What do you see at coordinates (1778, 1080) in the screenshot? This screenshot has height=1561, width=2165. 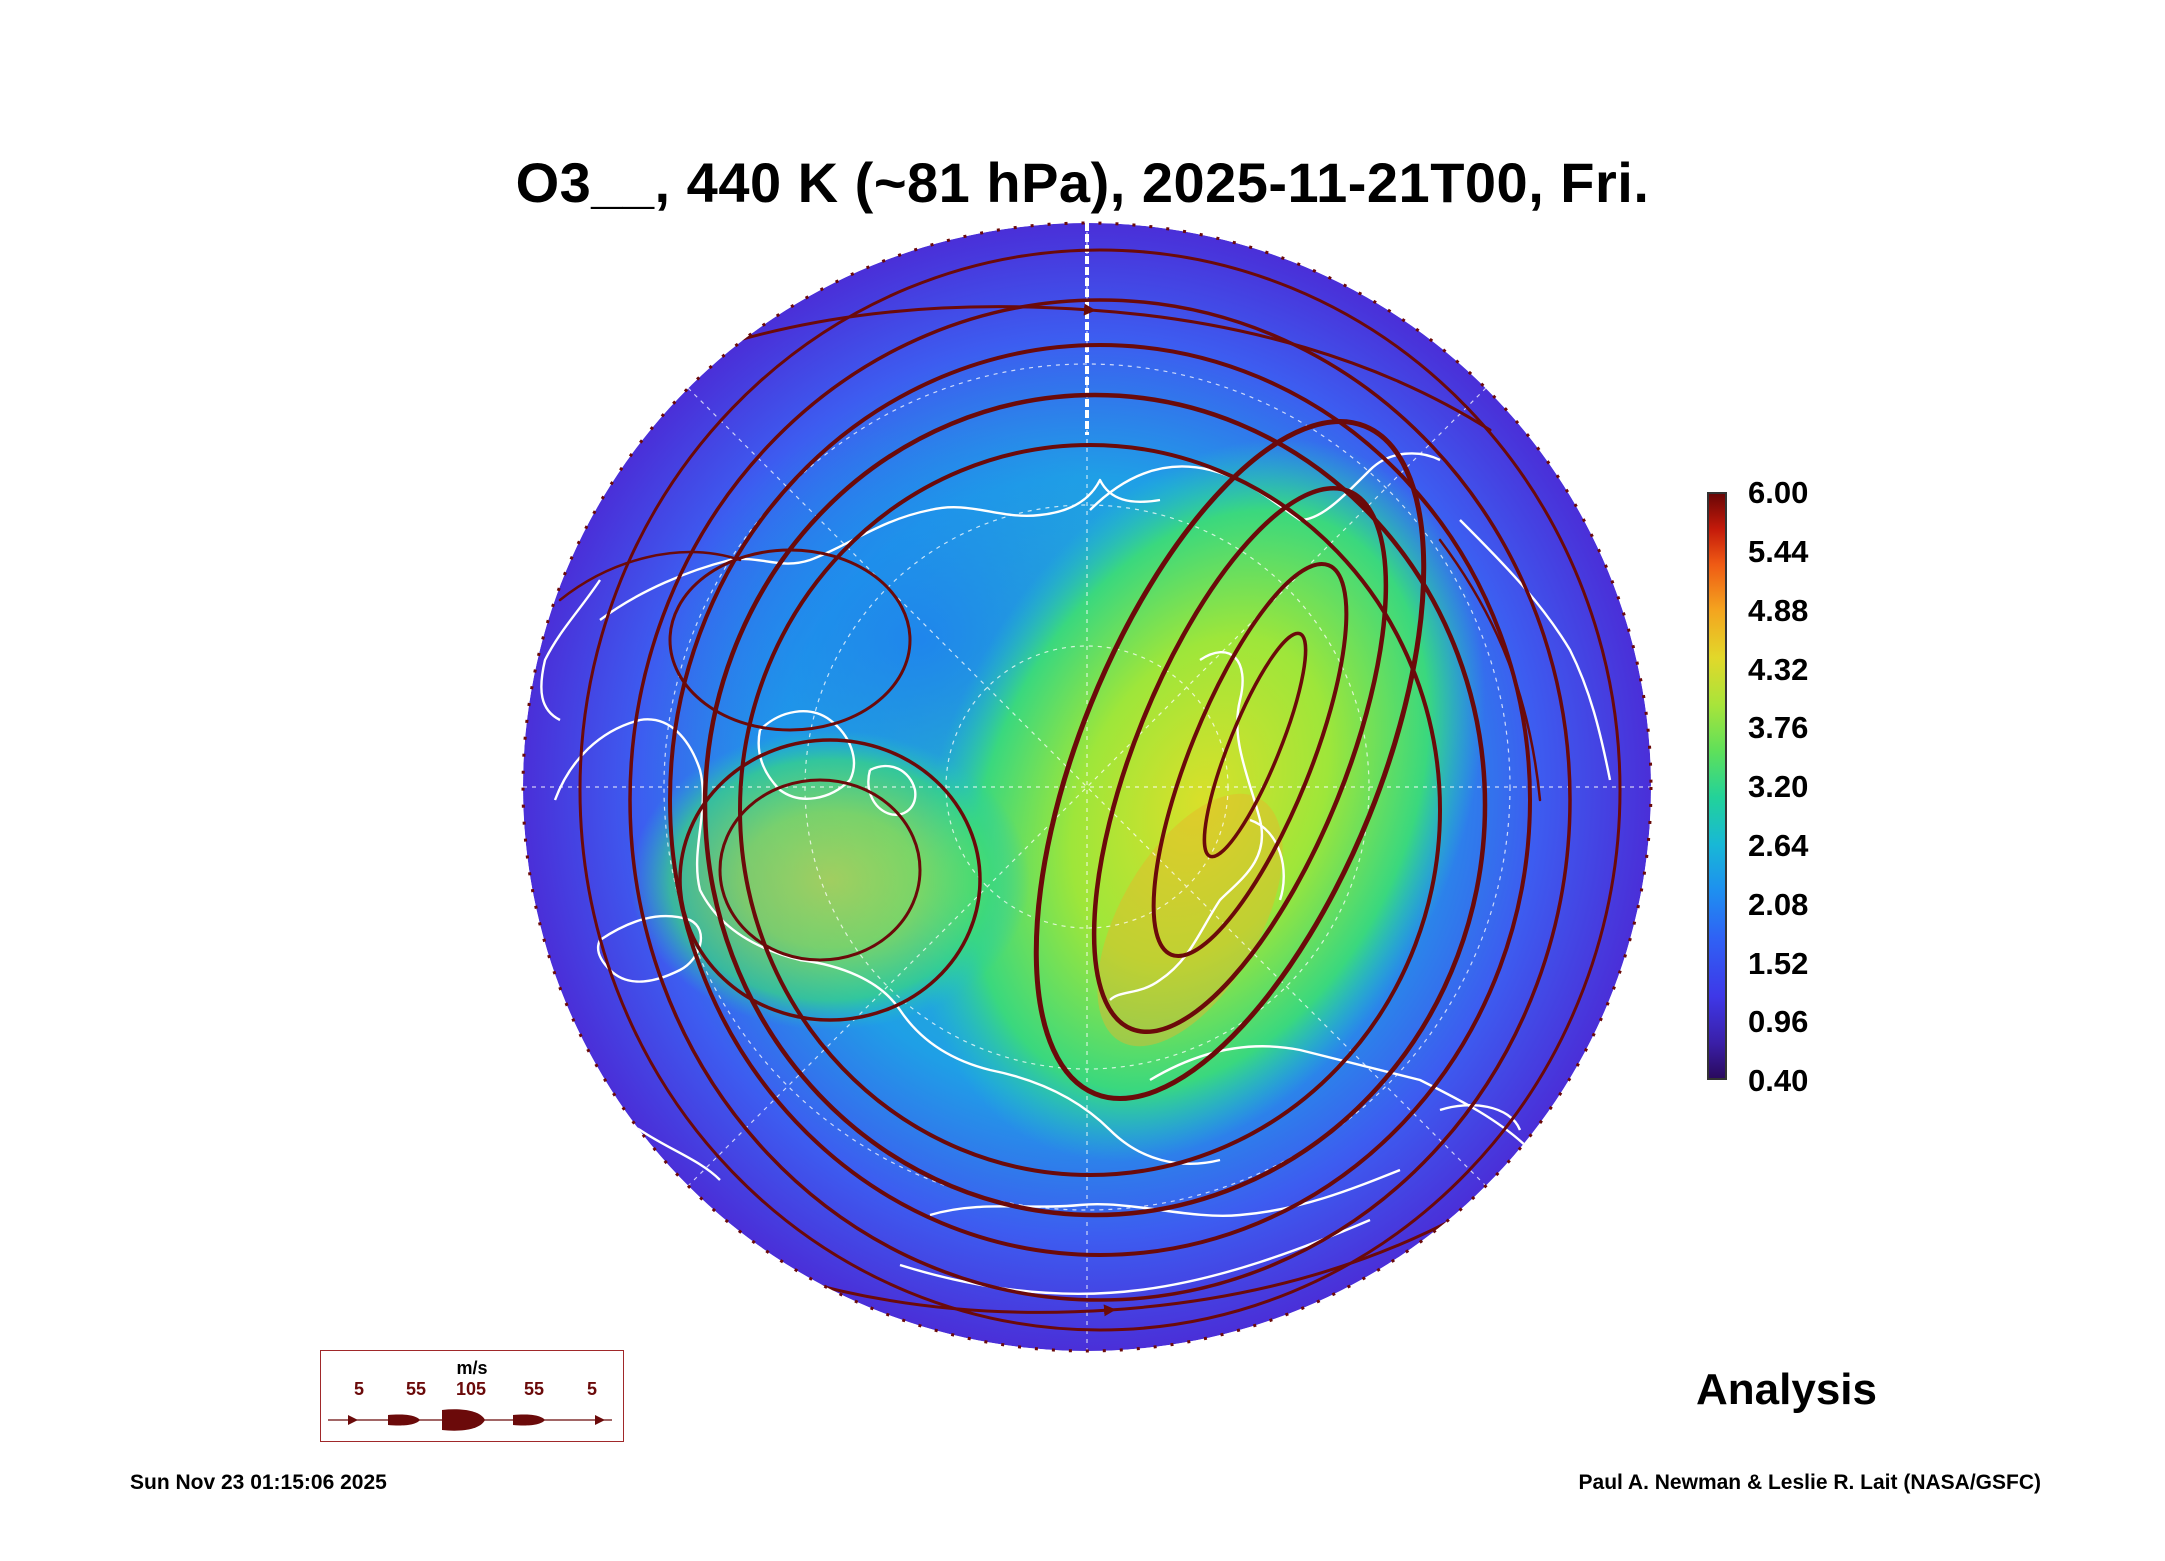 I see `colorbar-tick: 0.40` at bounding box center [1778, 1080].